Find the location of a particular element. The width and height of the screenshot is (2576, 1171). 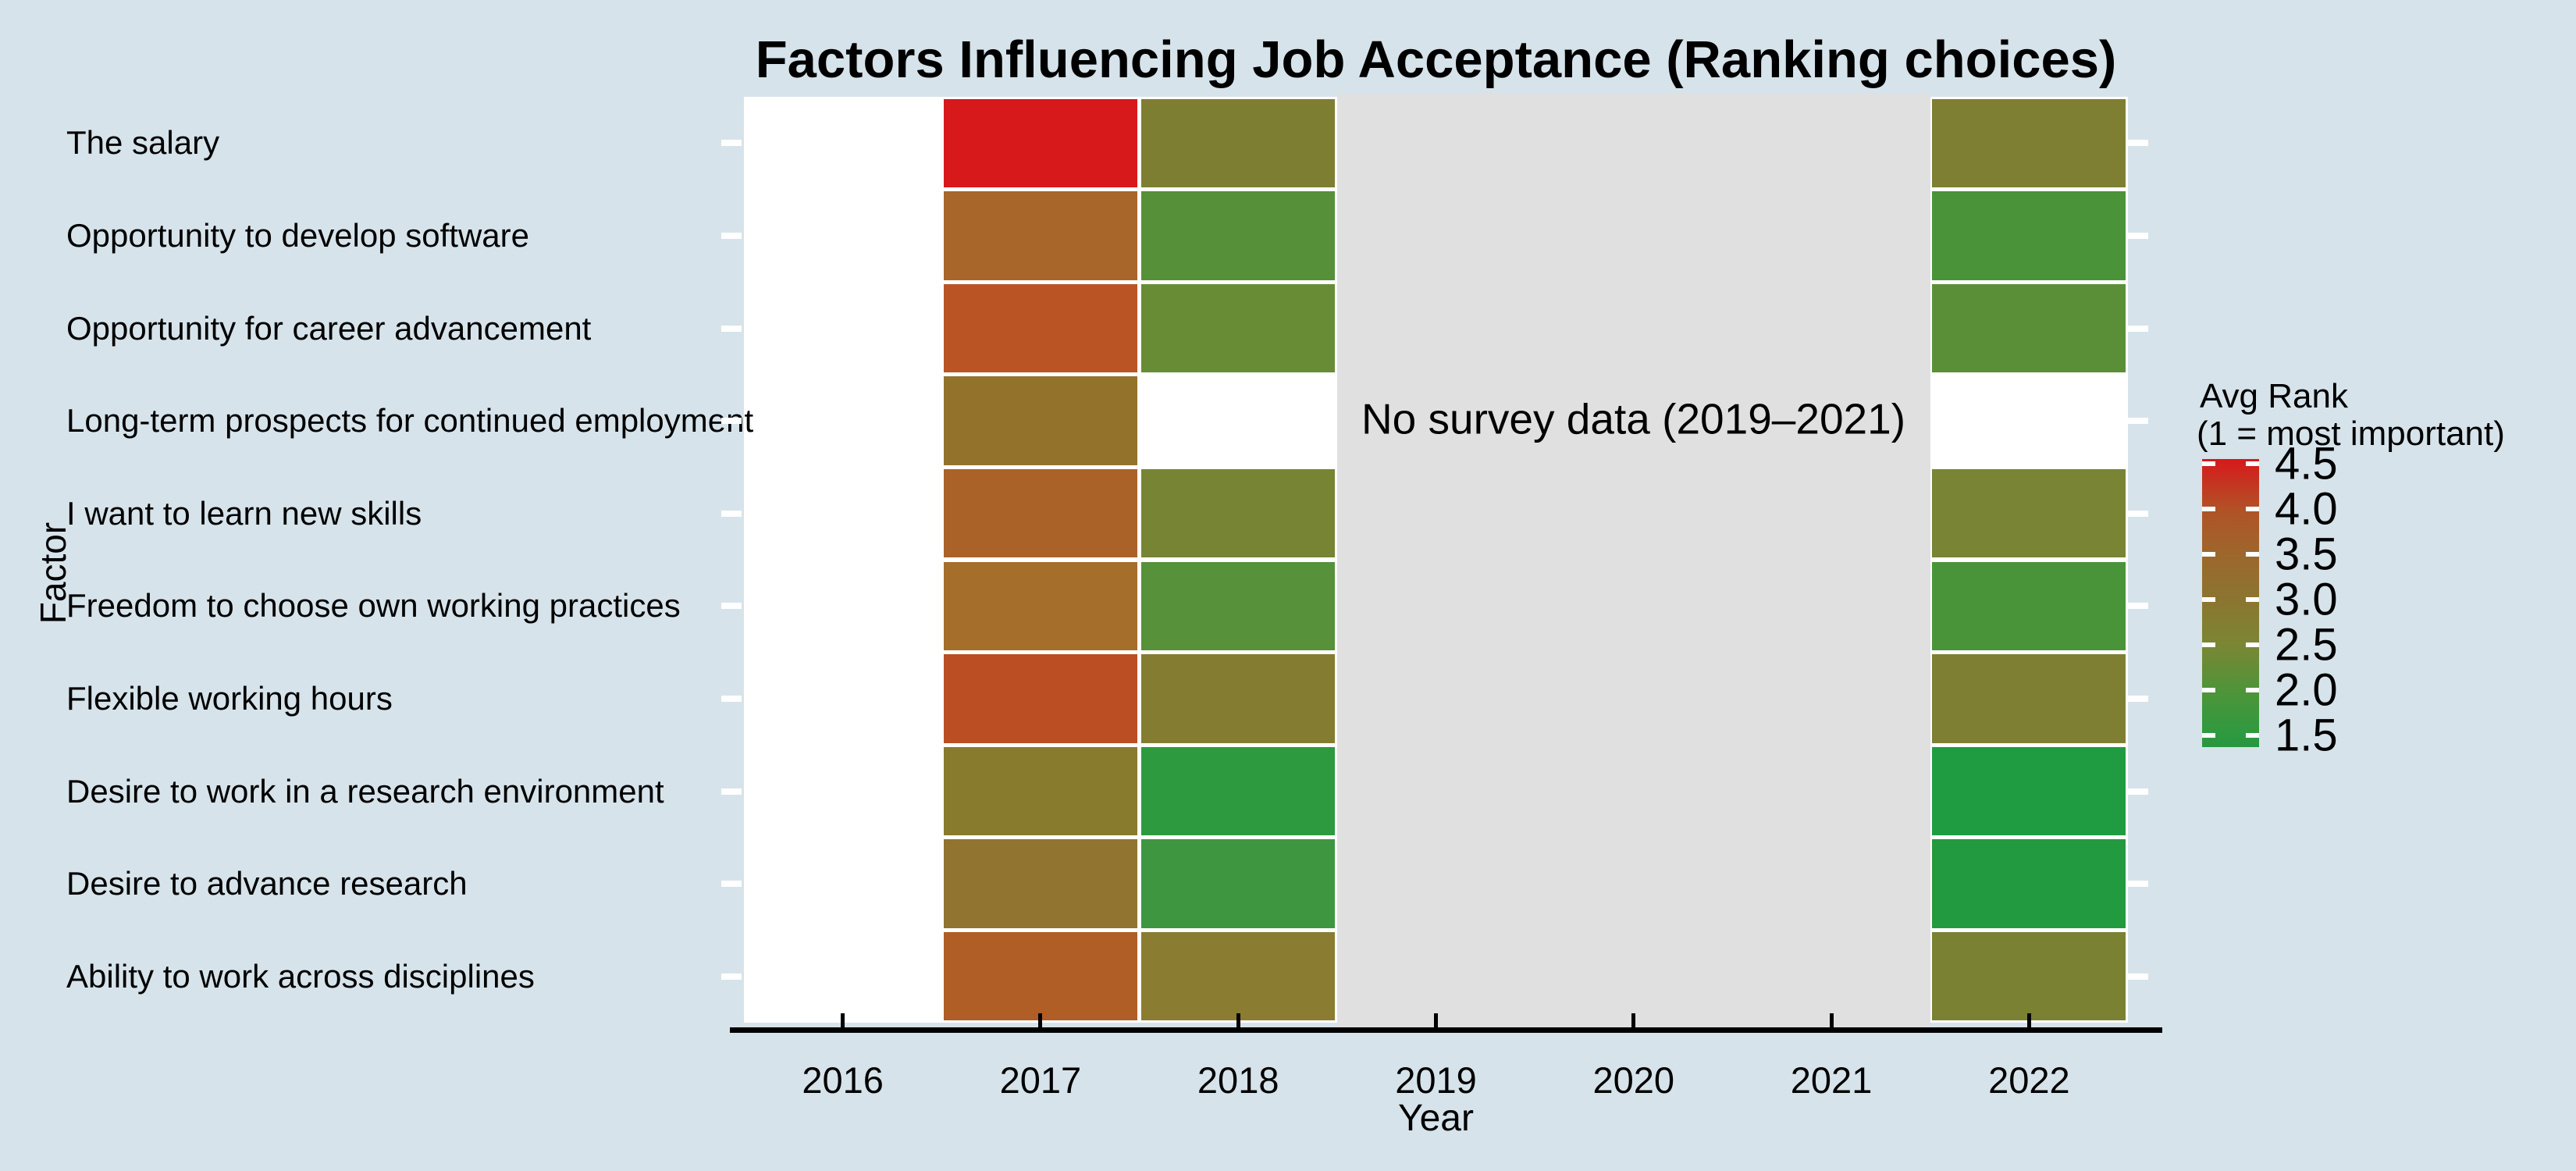

legend-tick-label: 4.5 is located at coordinates (2306, 463).